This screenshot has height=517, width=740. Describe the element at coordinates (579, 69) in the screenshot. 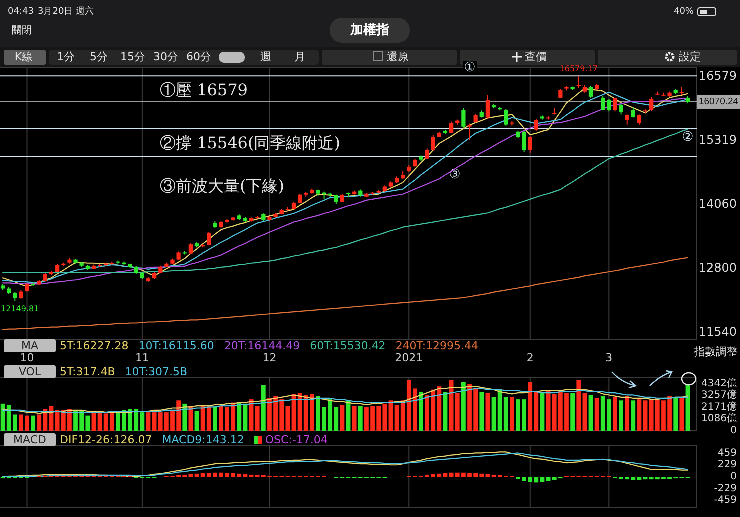

I see `annotation: 16579.17` at that location.